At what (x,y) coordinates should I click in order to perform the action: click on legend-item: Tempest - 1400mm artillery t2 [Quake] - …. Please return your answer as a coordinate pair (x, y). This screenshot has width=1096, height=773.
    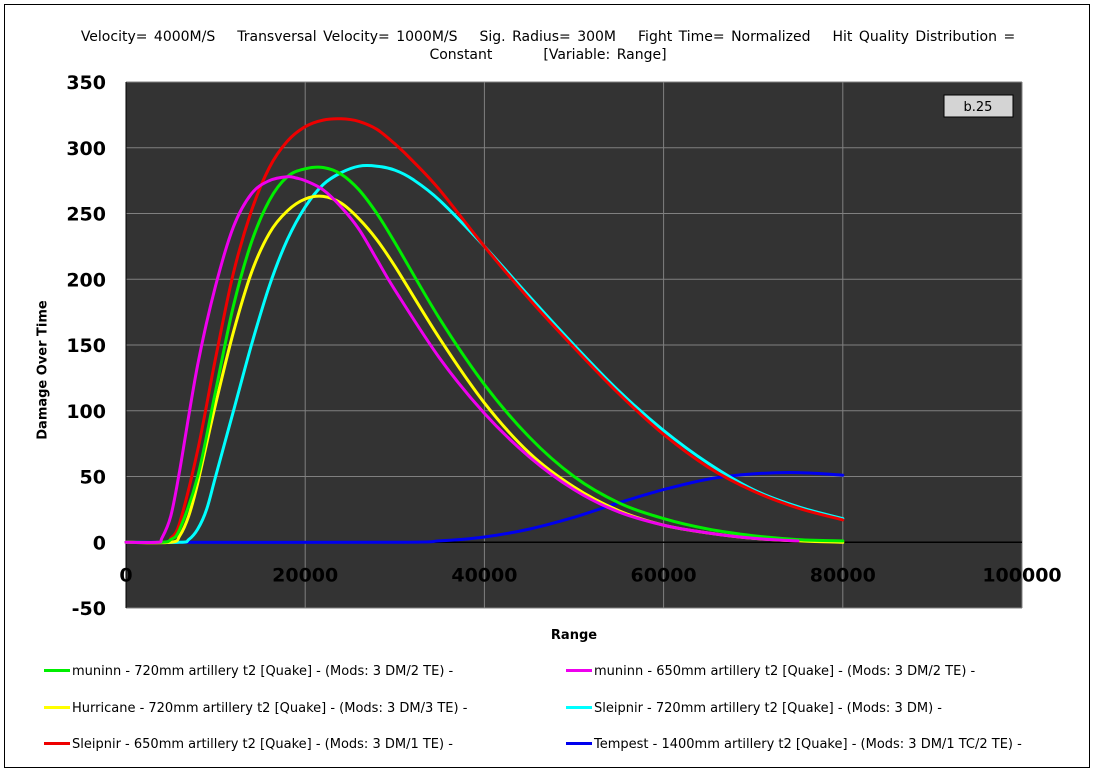
    Looking at the image, I should click on (794, 745).